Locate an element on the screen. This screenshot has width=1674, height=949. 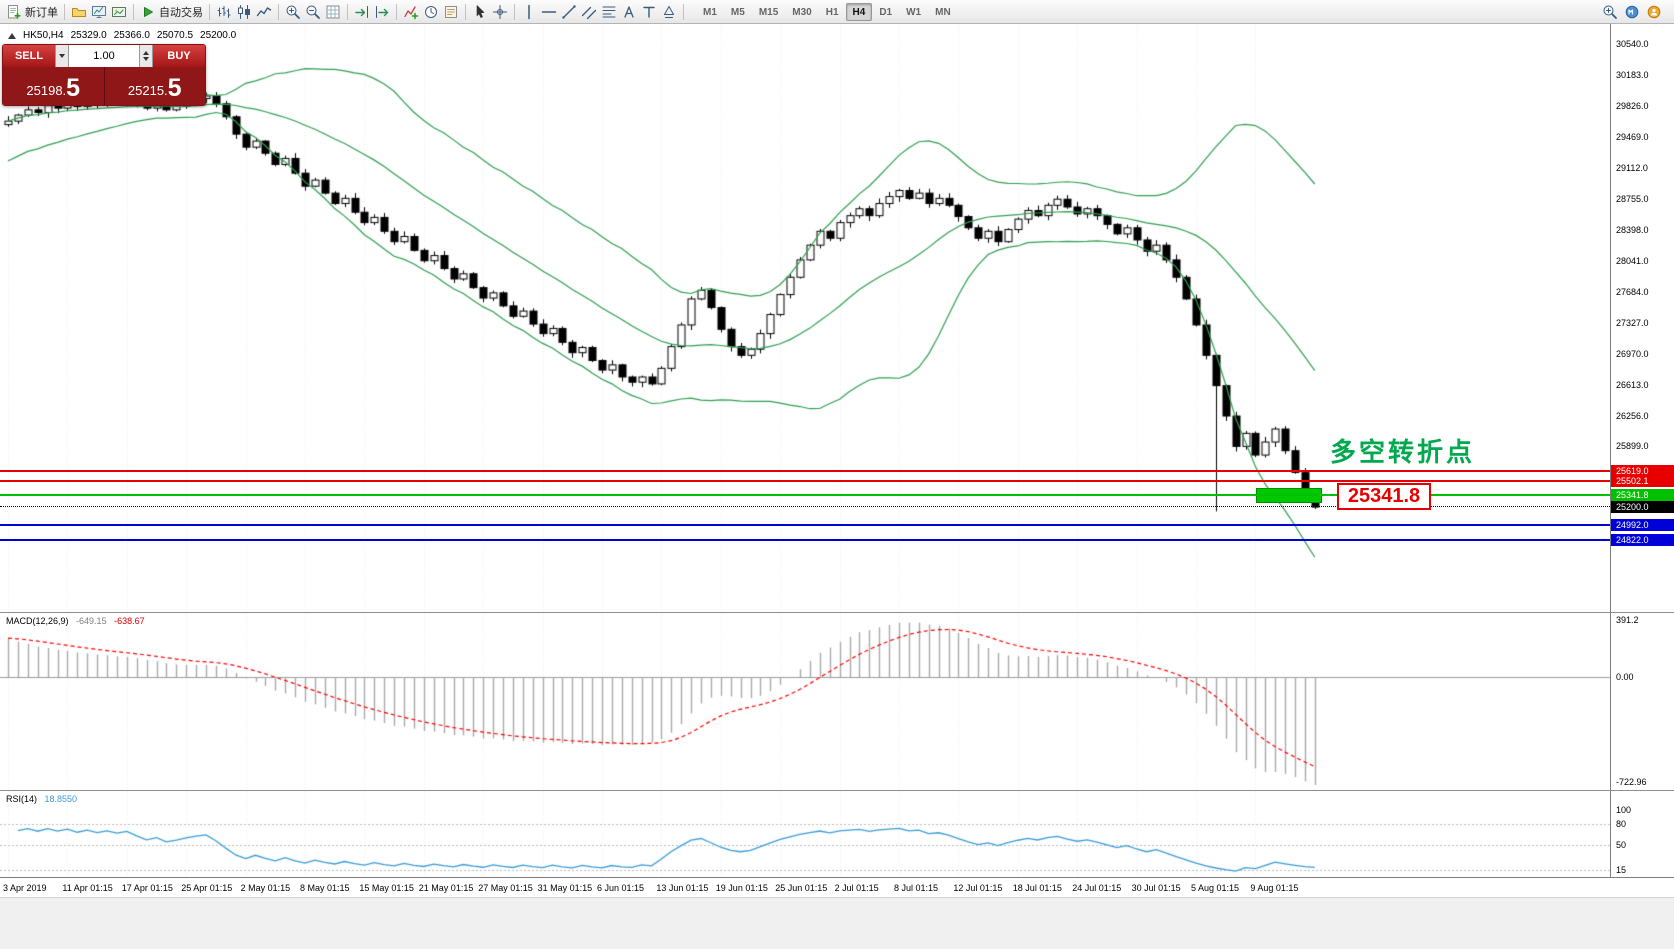
toolbar: 新订单 自动交易 M1 M5 M15 M30 H1 H4 D1 W1 MN is located at coordinates (837, 12).